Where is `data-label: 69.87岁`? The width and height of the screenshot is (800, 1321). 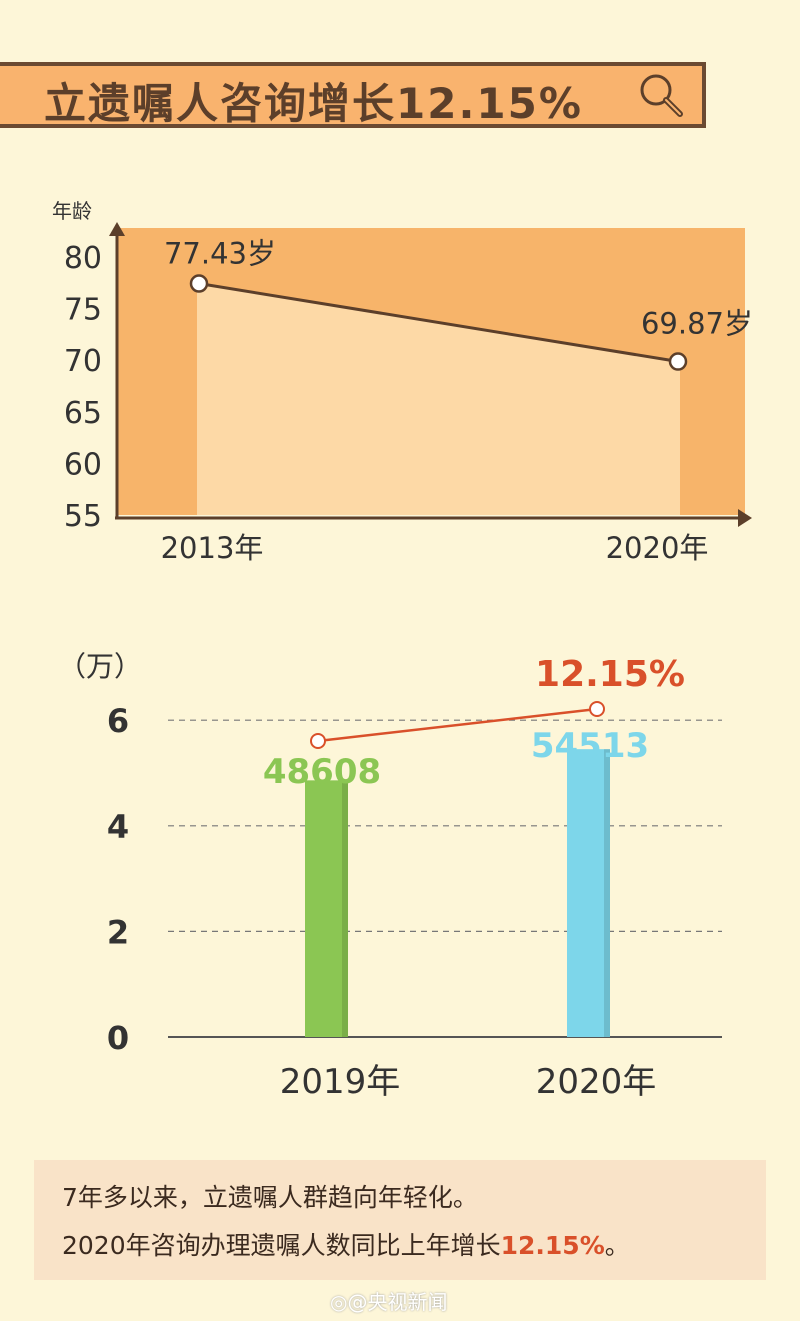
data-label: 69.87岁 is located at coordinates (697, 324).